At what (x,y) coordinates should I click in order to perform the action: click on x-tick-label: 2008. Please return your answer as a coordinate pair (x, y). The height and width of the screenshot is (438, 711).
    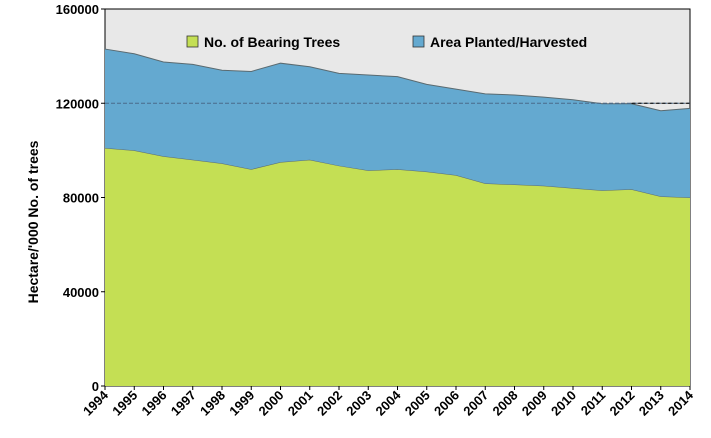
    Looking at the image, I should click on (505, 403).